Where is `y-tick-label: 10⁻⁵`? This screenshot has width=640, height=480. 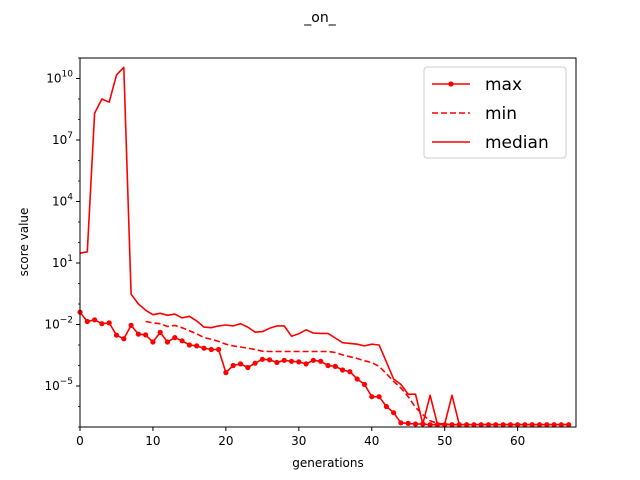
y-tick-label: 10⁻⁵ is located at coordinates (58, 385).